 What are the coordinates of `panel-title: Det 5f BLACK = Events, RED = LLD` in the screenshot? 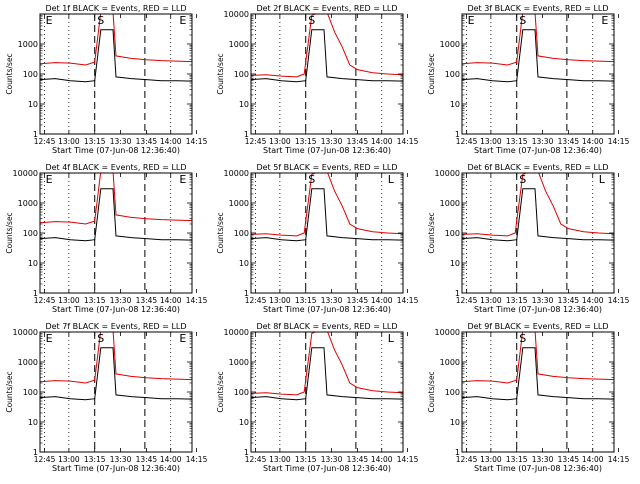 It's located at (326, 167).